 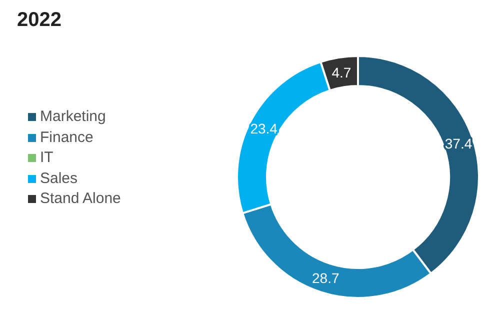 I want to click on legend-label: Marketing, so click(x=73, y=117).